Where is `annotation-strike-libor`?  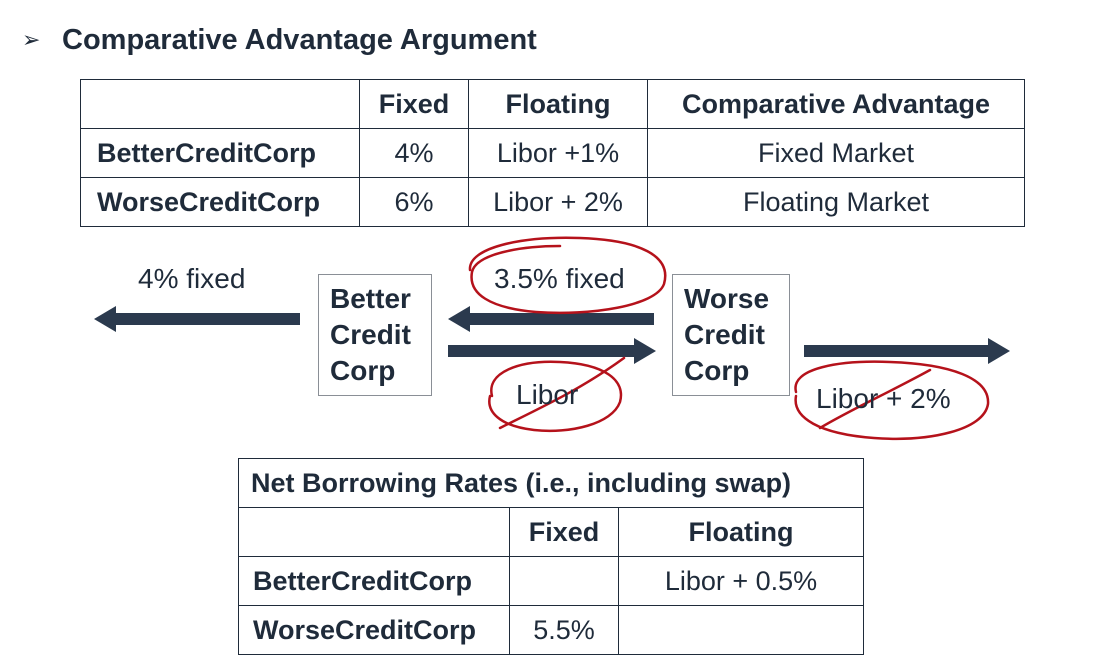
annotation-strike-libor is located at coordinates (562, 393).